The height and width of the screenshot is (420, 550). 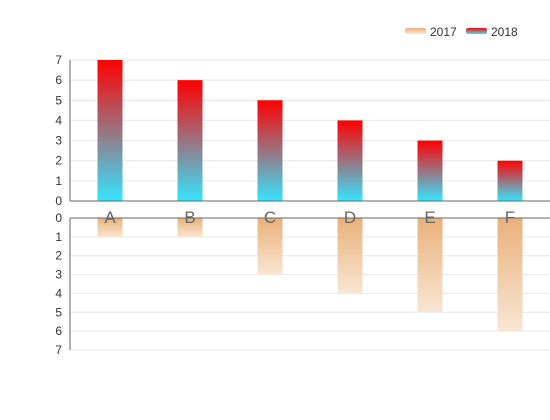 What do you see at coordinates (309, 217) in the screenshot?
I see `category-labels: A B C D E F` at bounding box center [309, 217].